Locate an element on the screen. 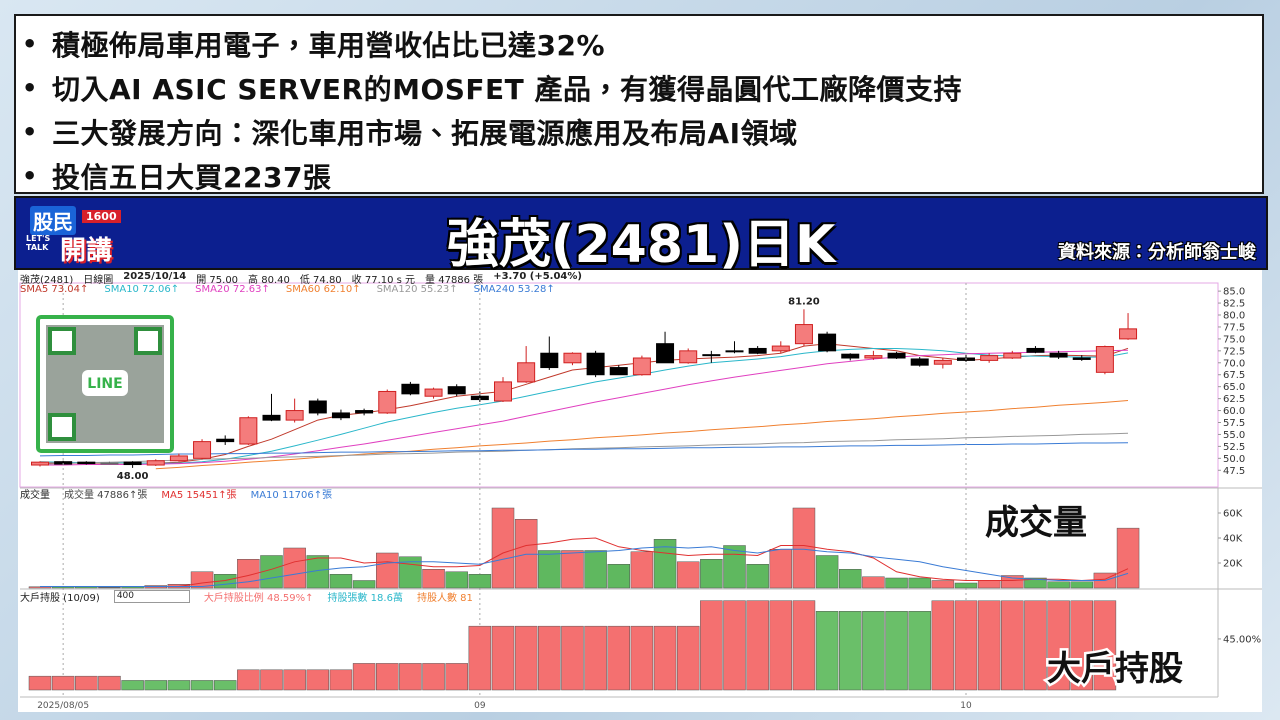 The height and width of the screenshot is (720, 1280). legend-entry: MA10 11706↑張 is located at coordinates (291, 495).